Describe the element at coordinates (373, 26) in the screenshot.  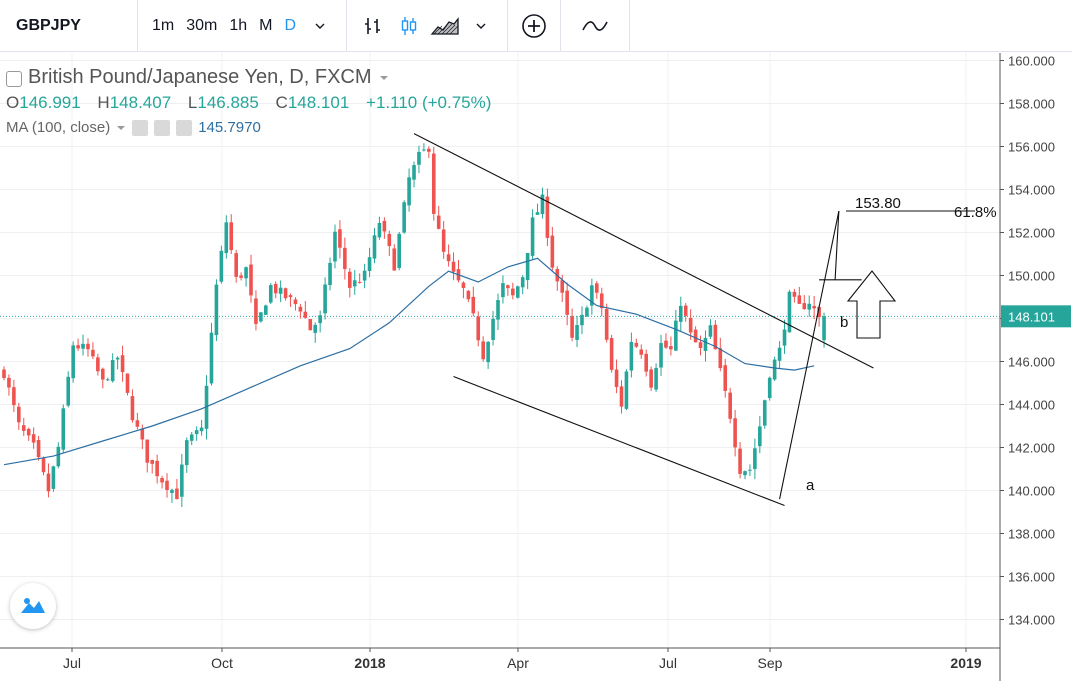
I see `bar-style-icon` at that location.